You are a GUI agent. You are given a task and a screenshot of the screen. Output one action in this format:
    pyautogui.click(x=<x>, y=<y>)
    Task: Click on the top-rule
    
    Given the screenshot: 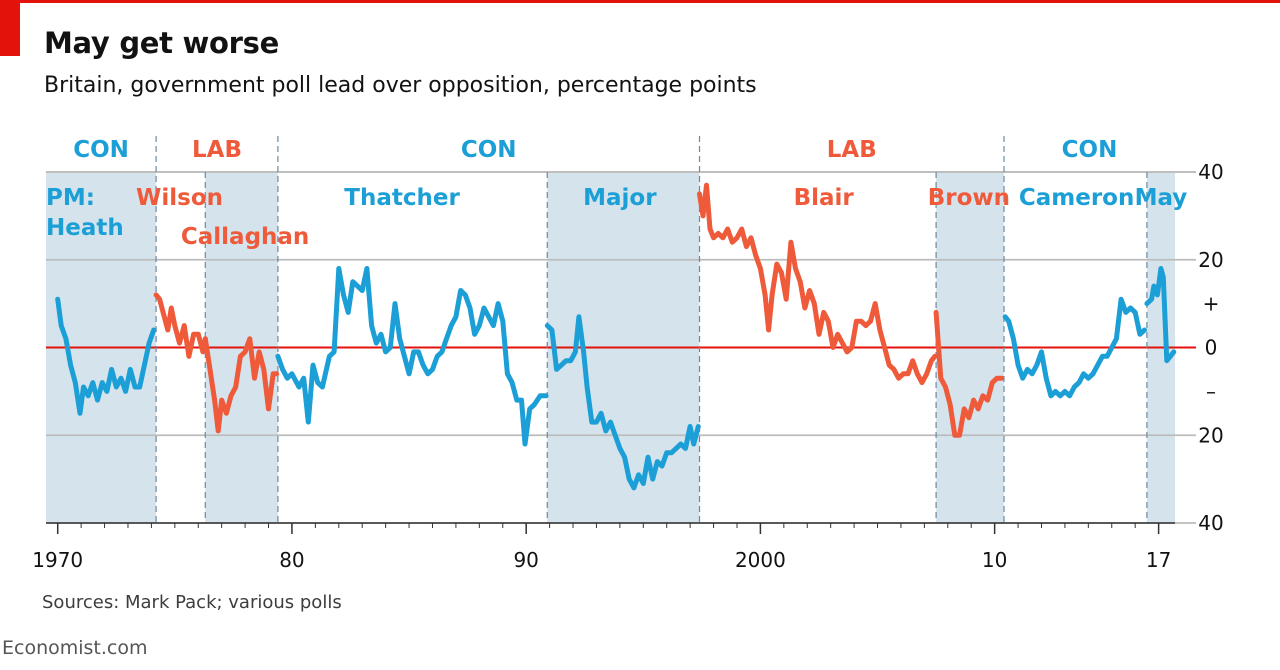 What is the action you would take?
    pyautogui.click(x=640, y=1)
    